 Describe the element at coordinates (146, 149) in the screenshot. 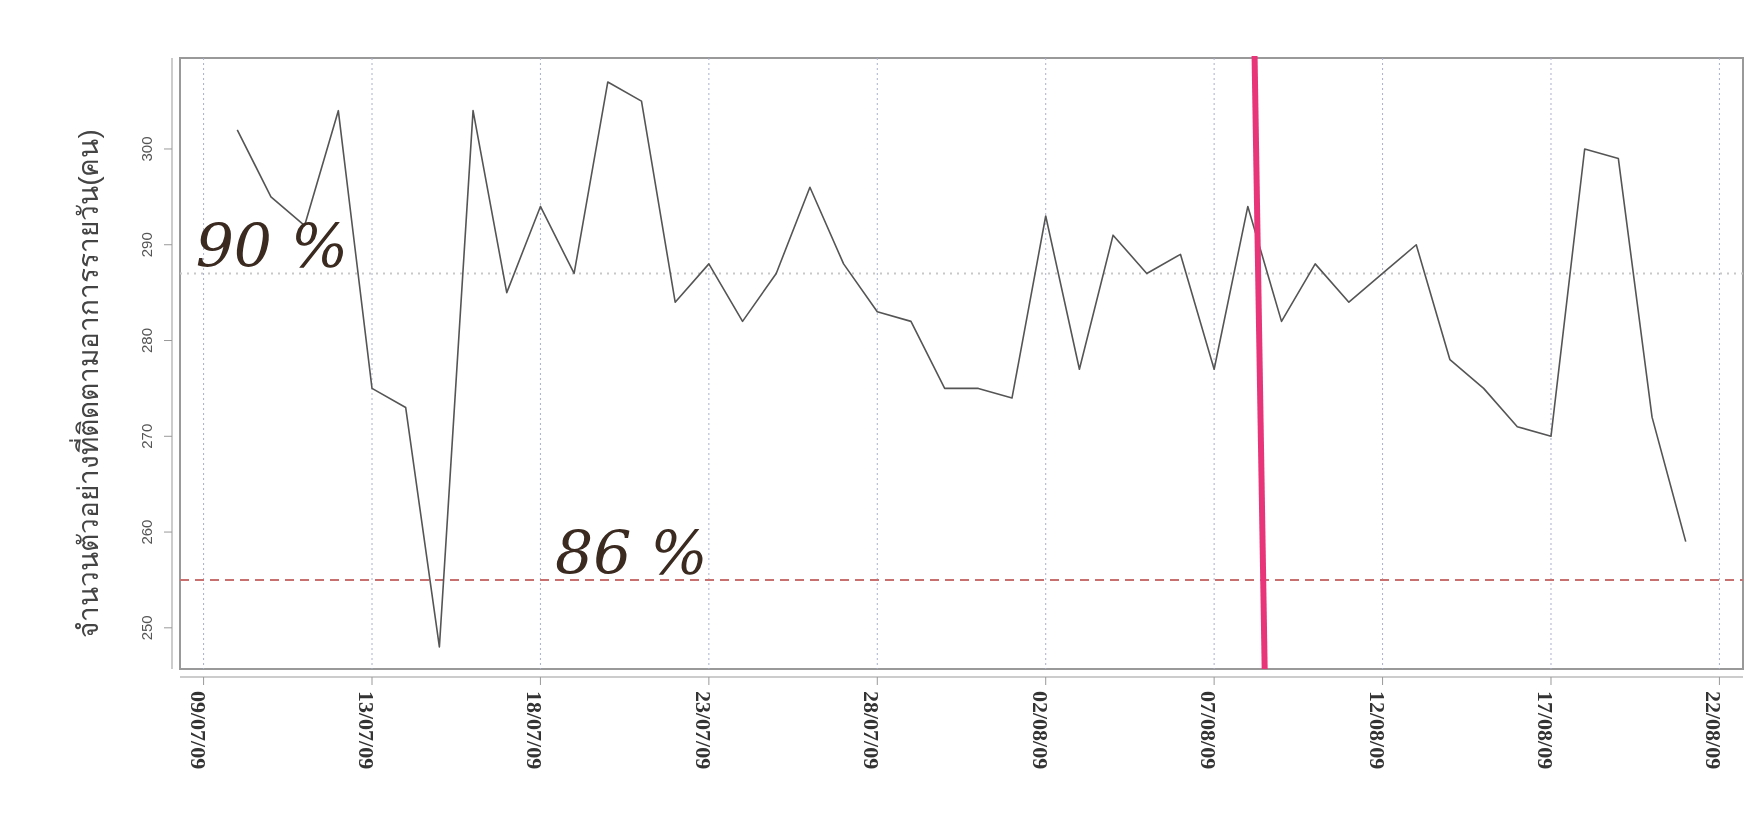

I see `y-tick-label: 300` at that location.